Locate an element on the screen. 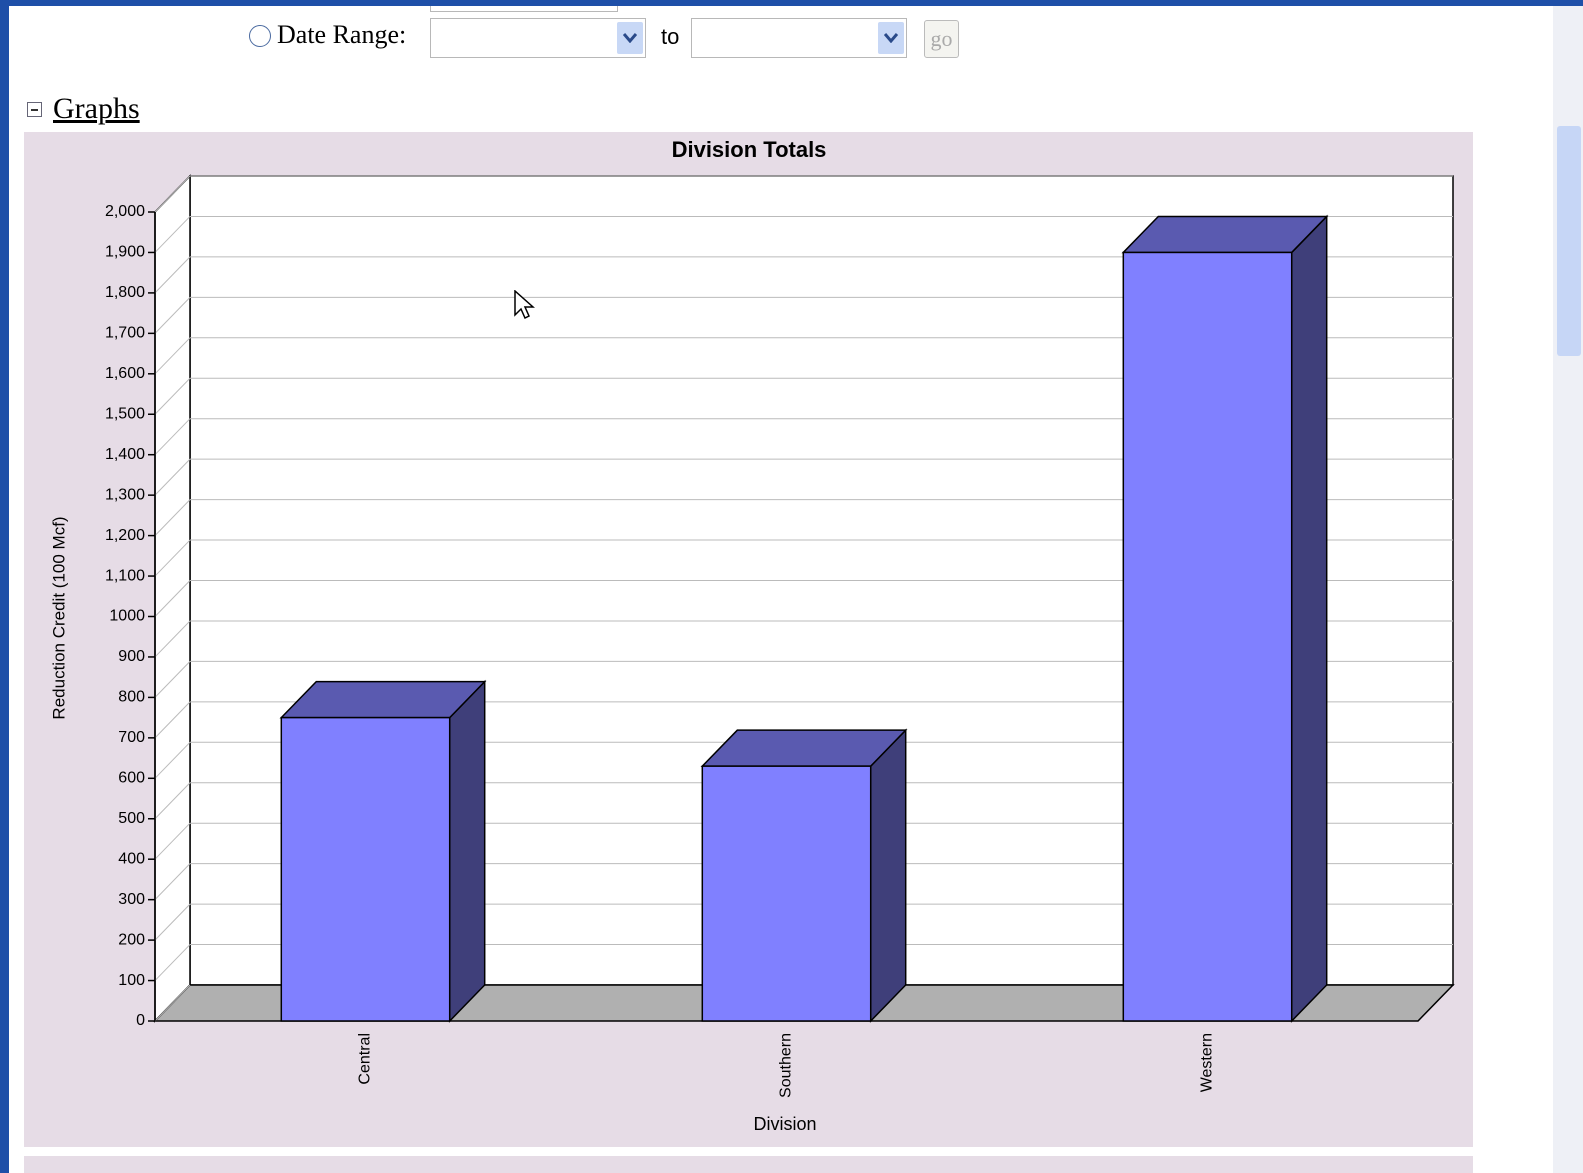 This screenshot has width=1583, height=1173. y-tick-label: 1,200 is located at coordinates (125, 535).